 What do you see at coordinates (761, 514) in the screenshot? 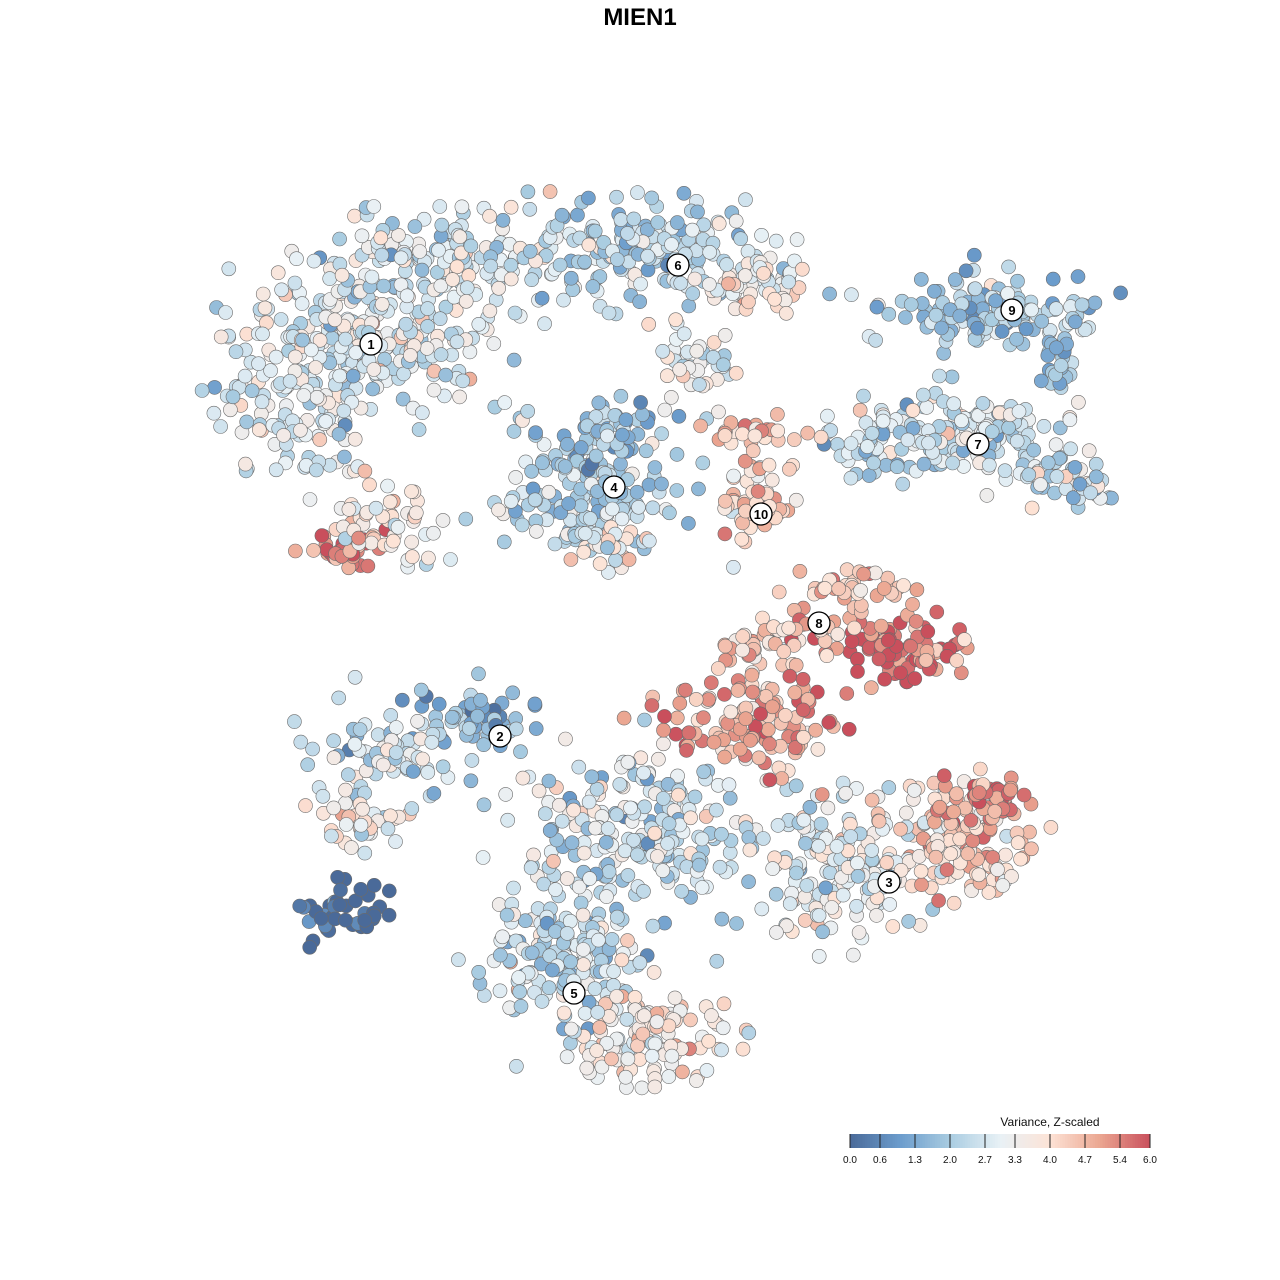
I see `cluster-label-badge` at bounding box center [761, 514].